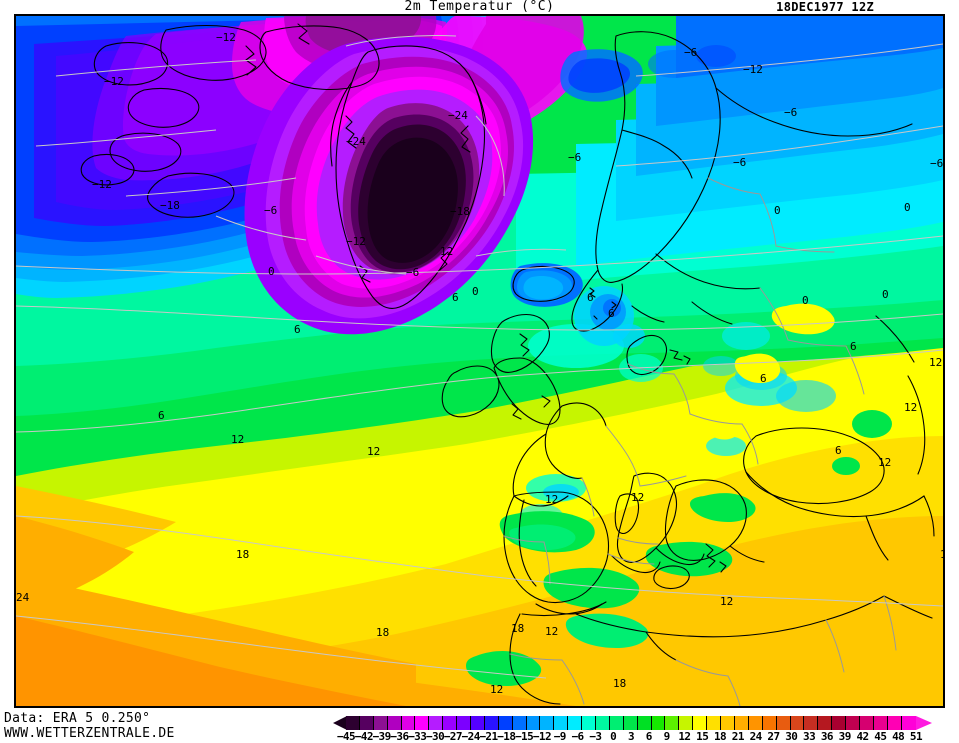  What do you see at coordinates (458, 115) in the screenshot?
I see `contour-label: −24` at bounding box center [458, 115].